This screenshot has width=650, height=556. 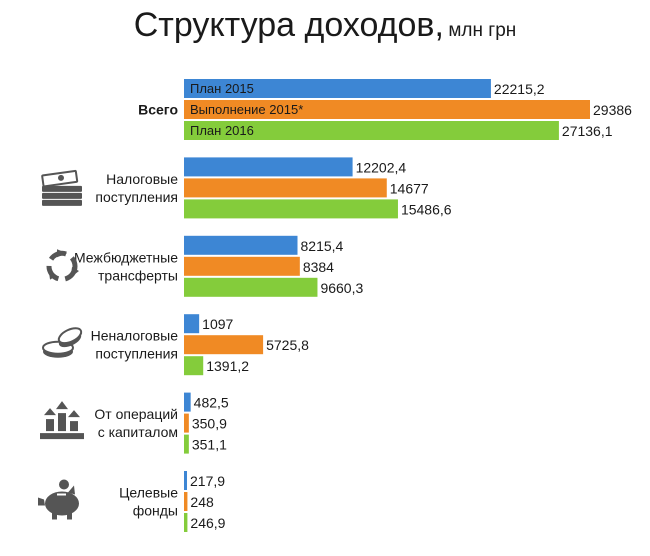 What do you see at coordinates (207, 481) in the screenshot?
I see `value-label: 217,9` at bounding box center [207, 481].